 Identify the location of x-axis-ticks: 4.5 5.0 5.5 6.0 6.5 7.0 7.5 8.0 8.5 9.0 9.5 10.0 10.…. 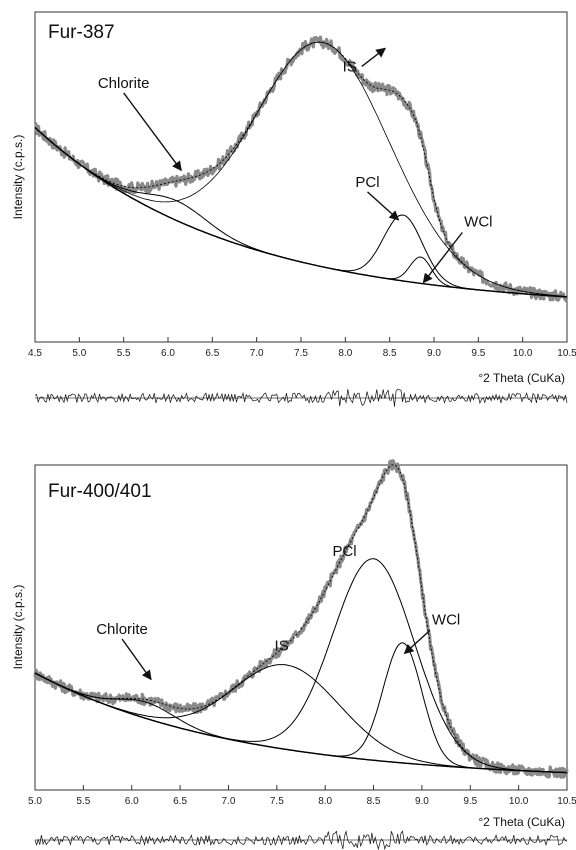
(302, 348).